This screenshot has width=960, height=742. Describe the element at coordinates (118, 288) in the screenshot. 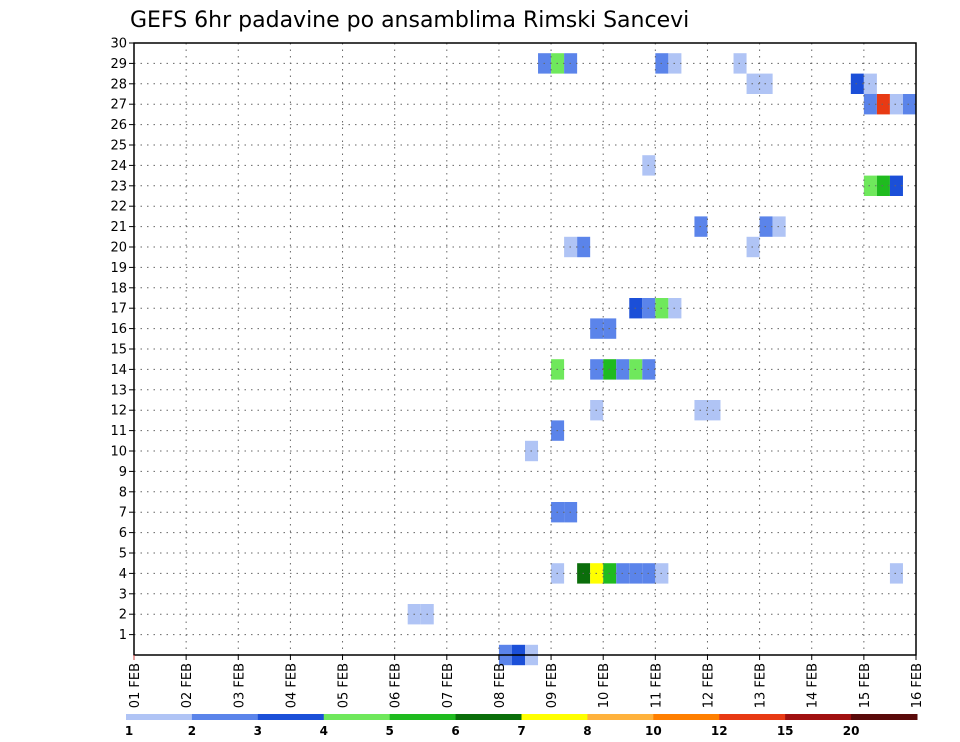

I see `y-tick-label: 18` at that location.